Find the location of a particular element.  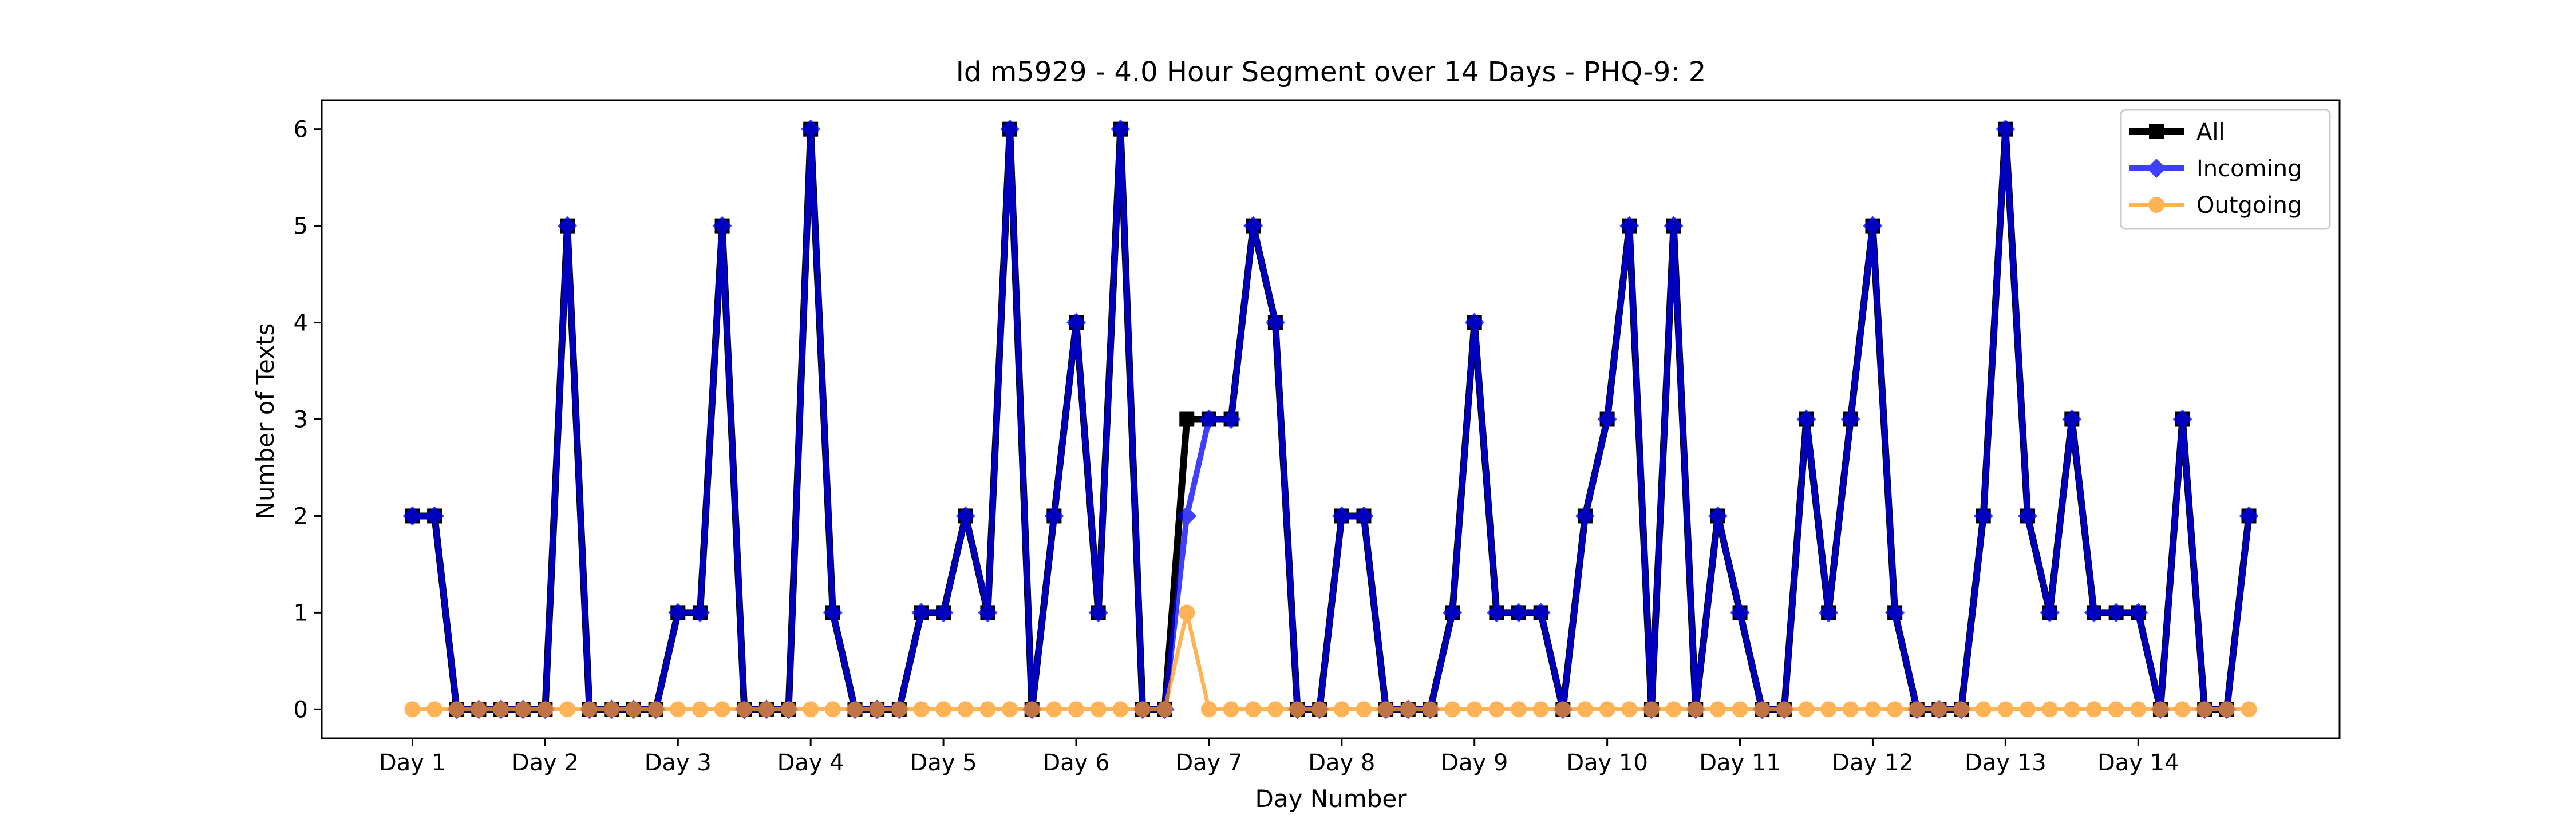

legend-swatch-all is located at coordinates (2156, 131).